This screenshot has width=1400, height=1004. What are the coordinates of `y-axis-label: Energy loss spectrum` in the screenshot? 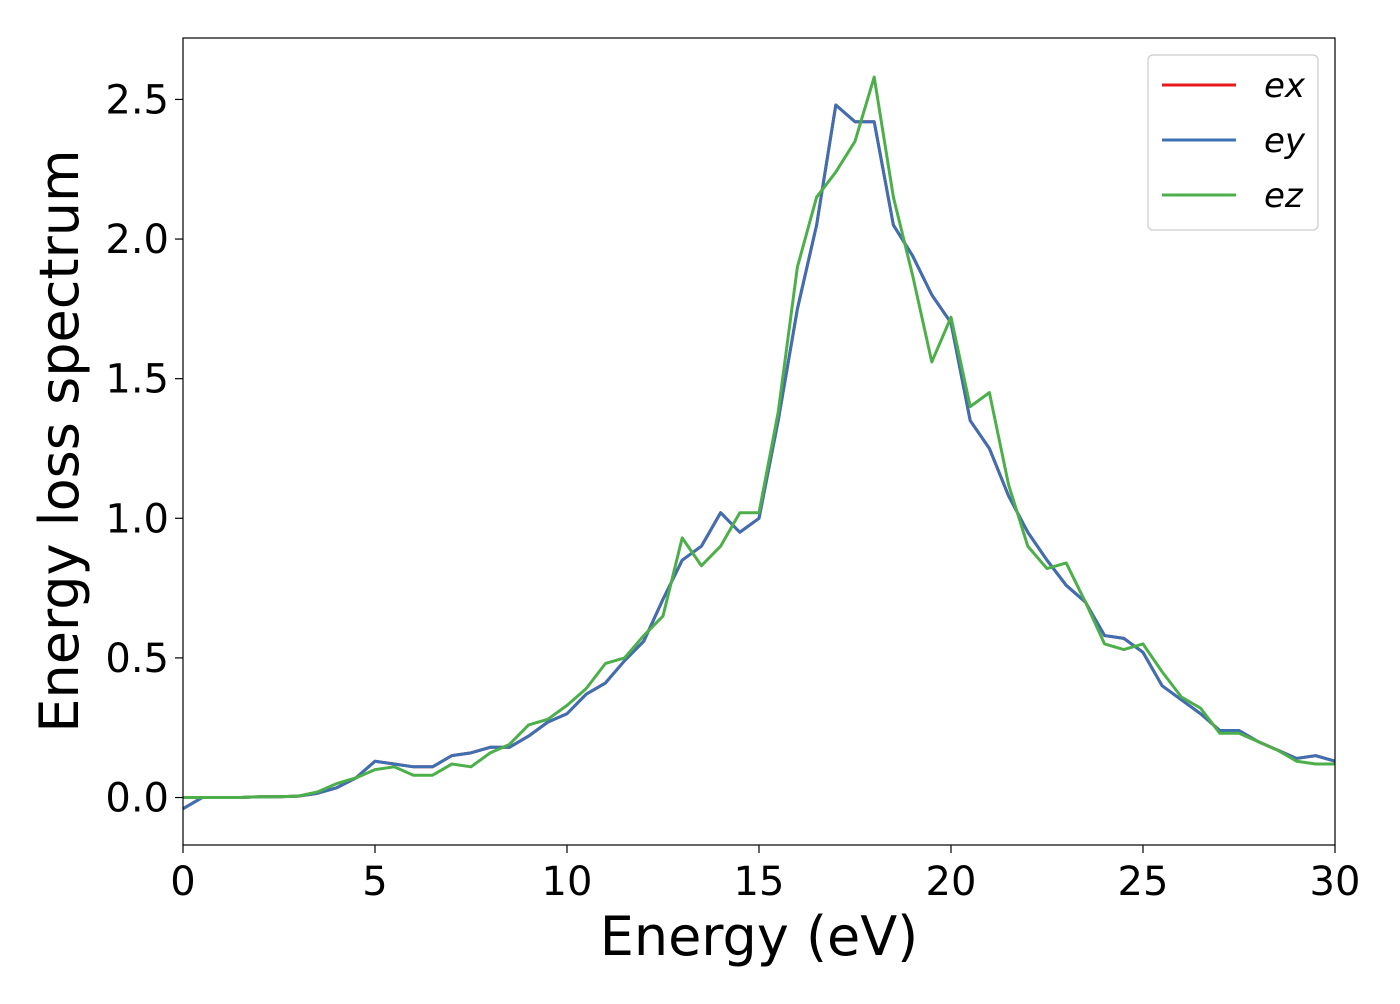 It's located at (59, 440).